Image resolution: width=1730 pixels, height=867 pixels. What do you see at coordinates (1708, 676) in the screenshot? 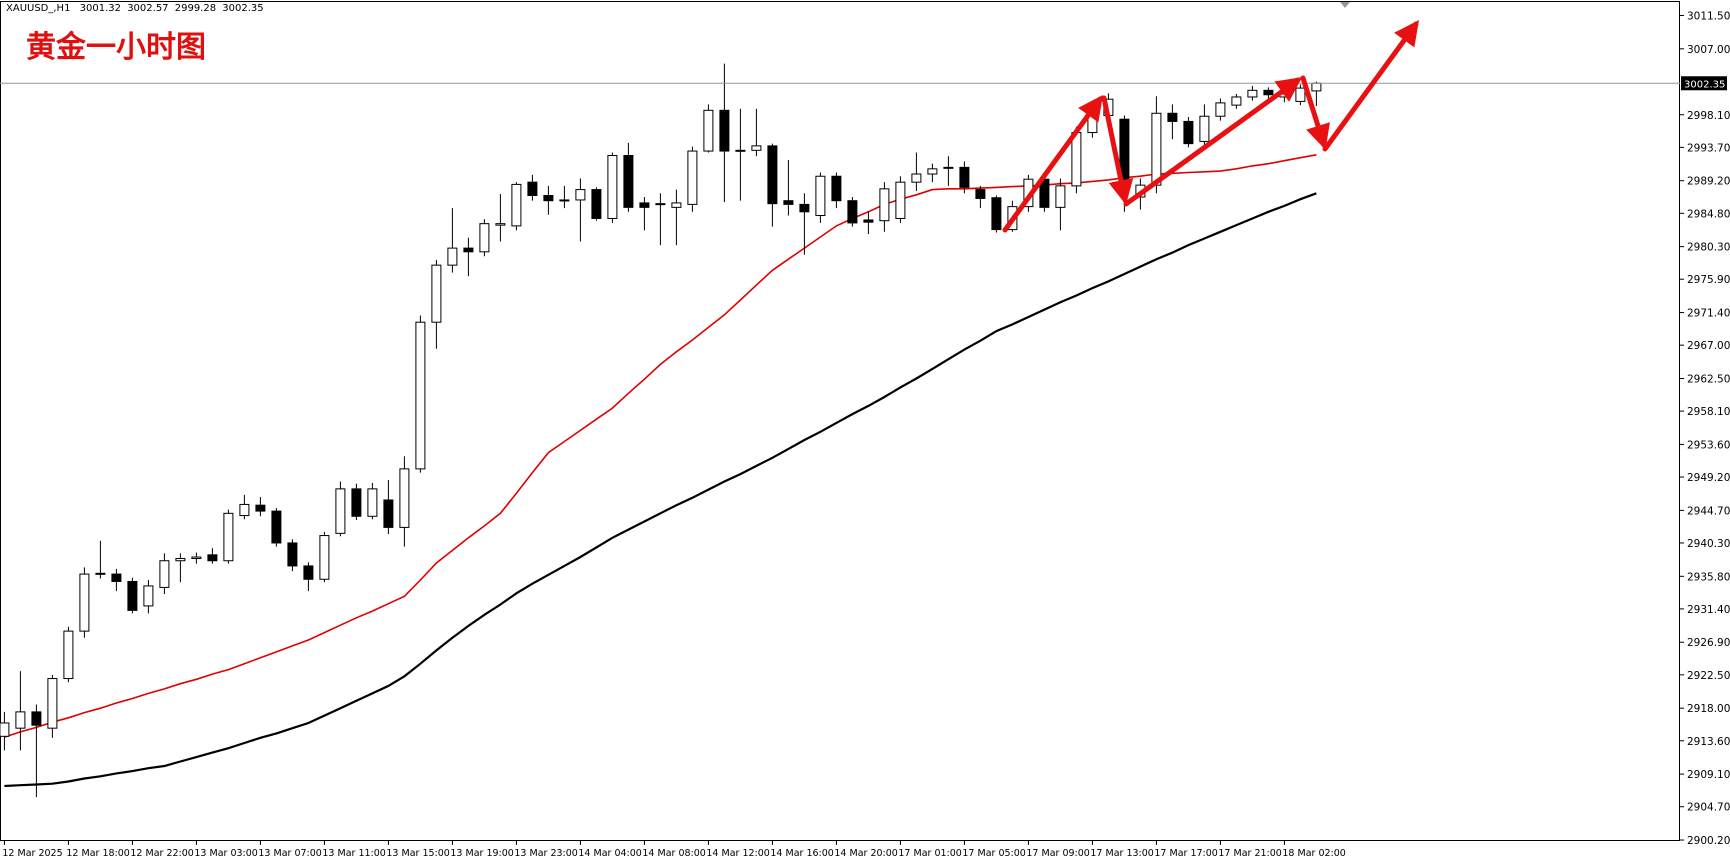
I see `y-tick-label: 2922.50` at bounding box center [1708, 676].